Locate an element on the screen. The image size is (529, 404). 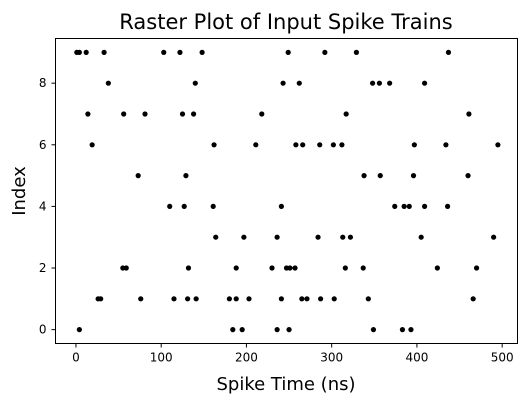
x-tick-label: 400 is located at coordinates (416, 358).